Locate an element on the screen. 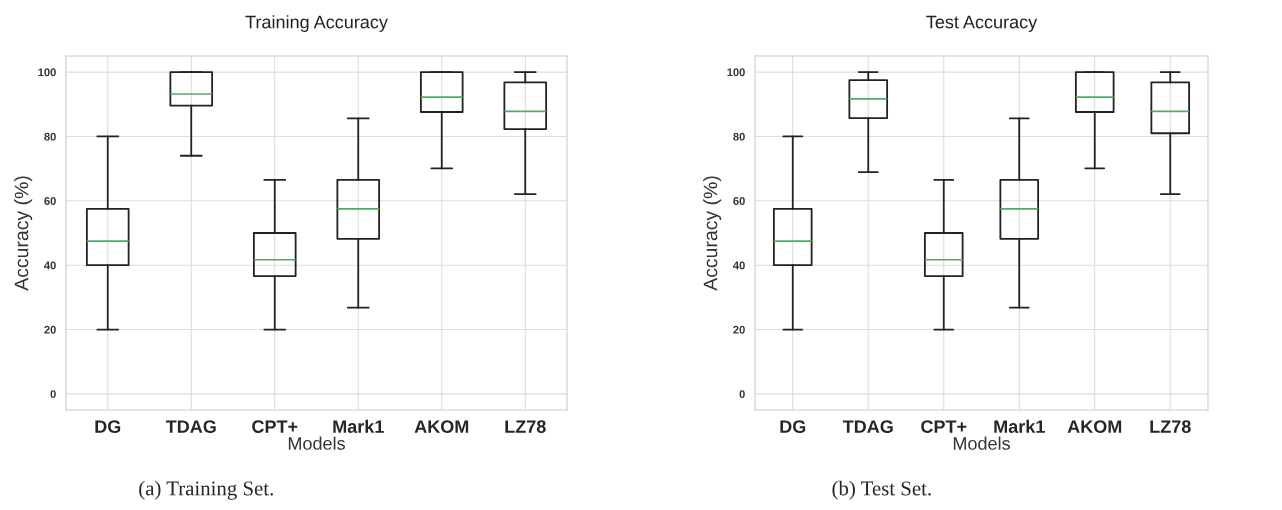 The image size is (1282, 510). chart-title: Test Accuracy is located at coordinates (982, 23).